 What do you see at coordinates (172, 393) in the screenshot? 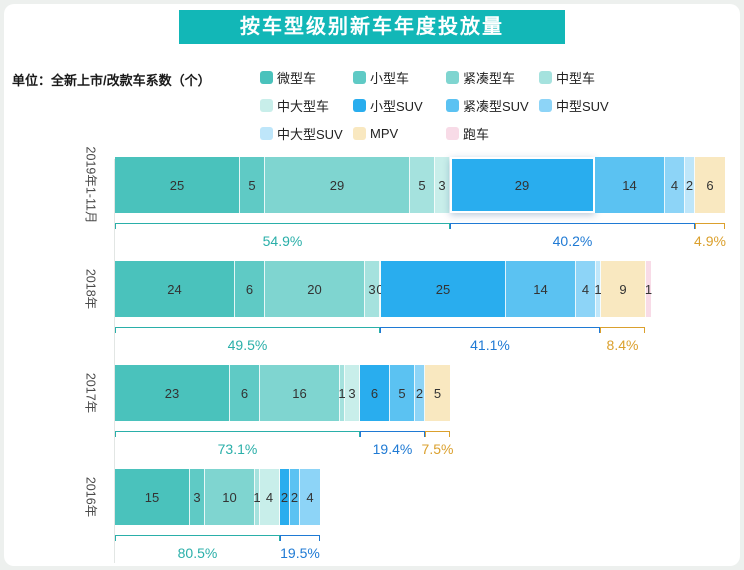
I see `bar-segment: 23` at bounding box center [172, 393].